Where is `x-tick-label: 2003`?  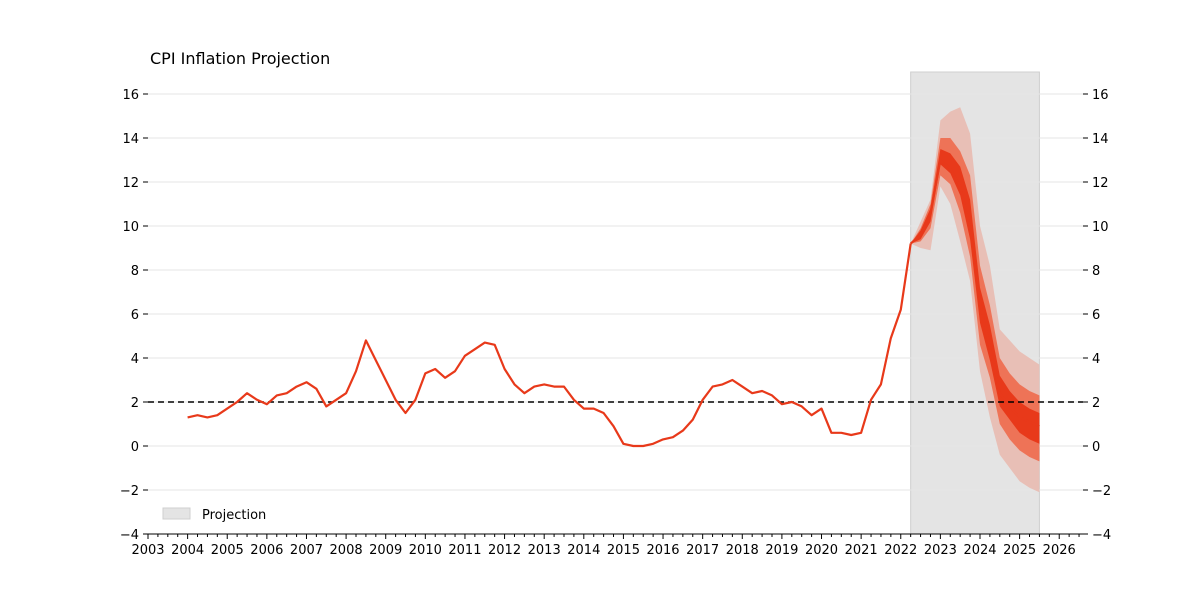
x-tick-label: 2003 is located at coordinates (147, 550).